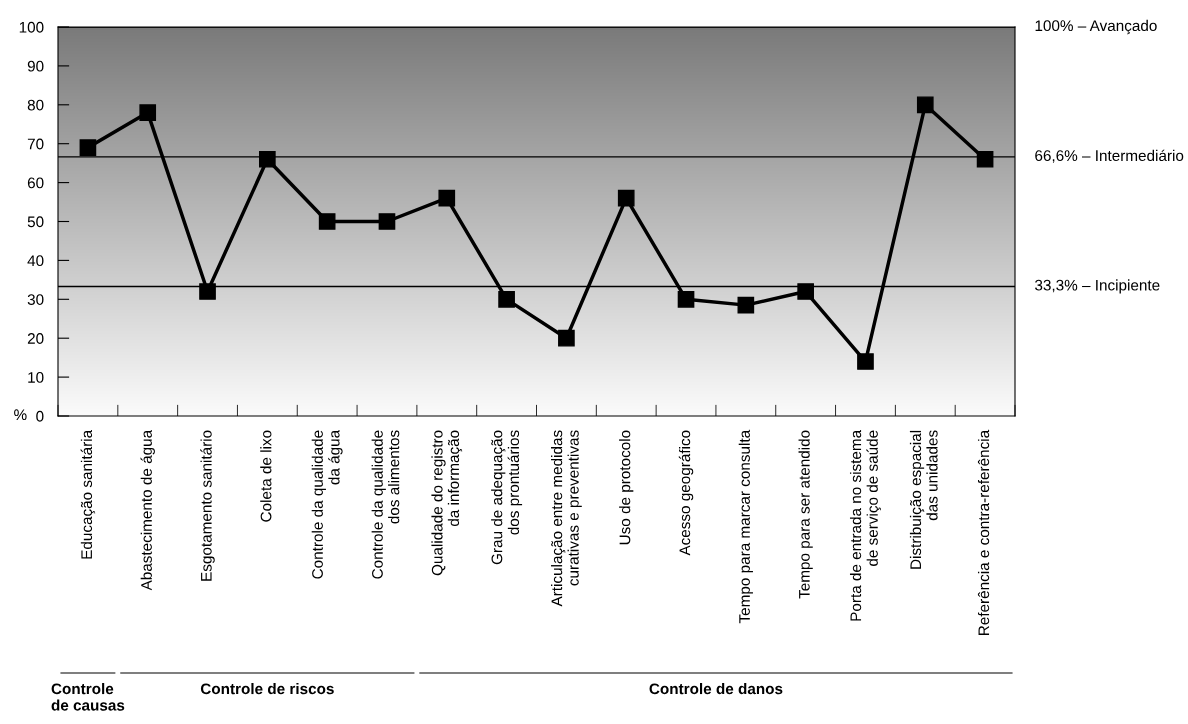  I want to click on x-tick-label: Uso de protocolo, so click(626, 487).